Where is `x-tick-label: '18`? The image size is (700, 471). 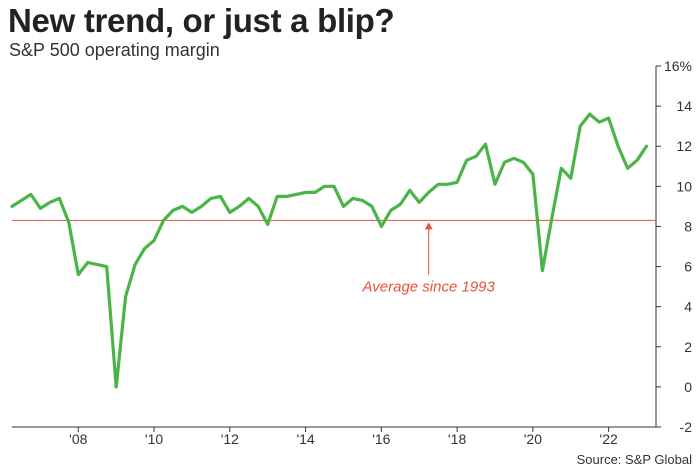 x-tick-label: '18 is located at coordinates (457, 439).